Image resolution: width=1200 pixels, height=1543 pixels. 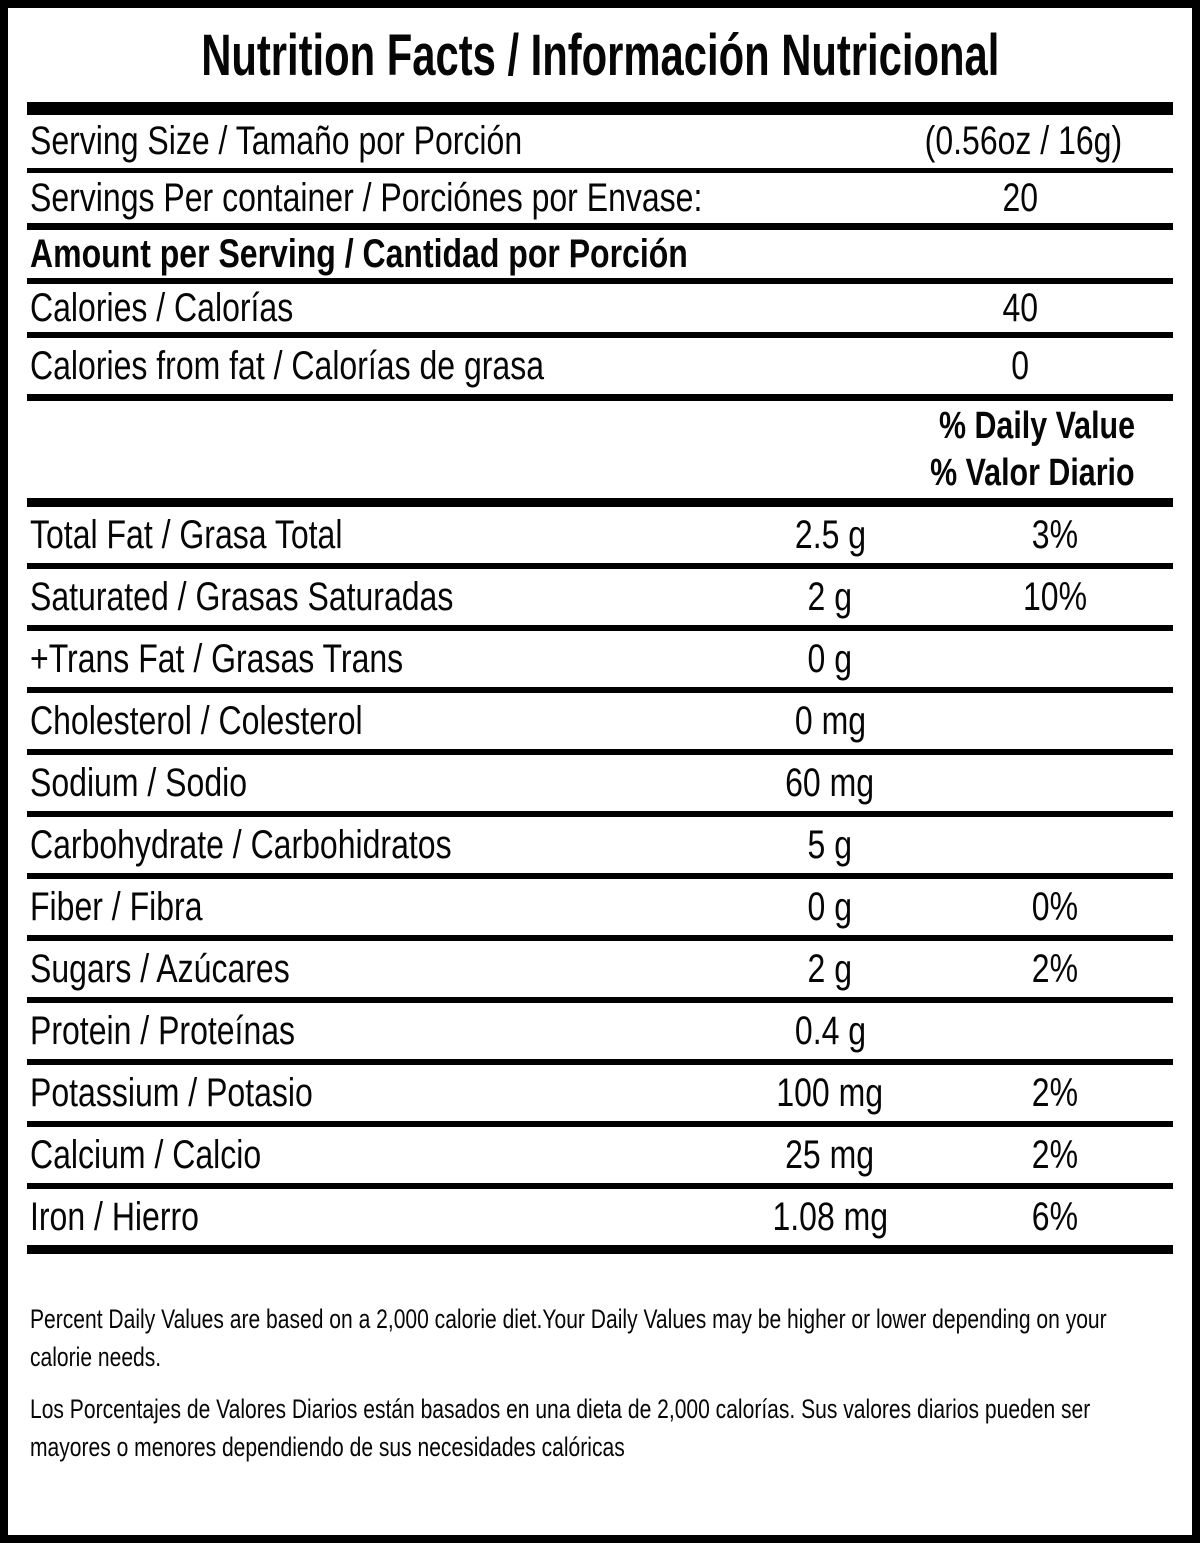 What do you see at coordinates (363, 1217) in the screenshot?
I see `nutrient-label-cell: Iron / Hierro` at bounding box center [363, 1217].